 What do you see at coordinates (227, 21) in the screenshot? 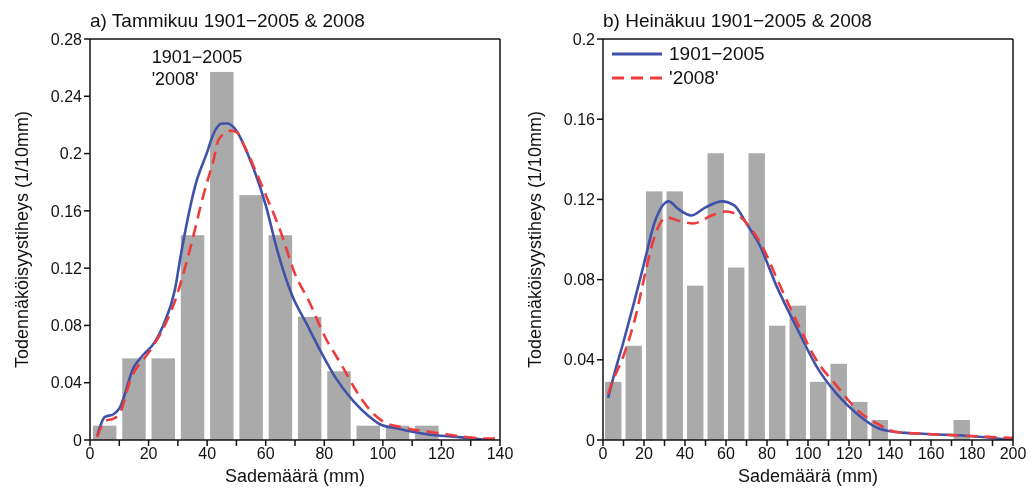
I see `chart-title: a) Tammikuu 1901−2005 & 2008` at bounding box center [227, 21].